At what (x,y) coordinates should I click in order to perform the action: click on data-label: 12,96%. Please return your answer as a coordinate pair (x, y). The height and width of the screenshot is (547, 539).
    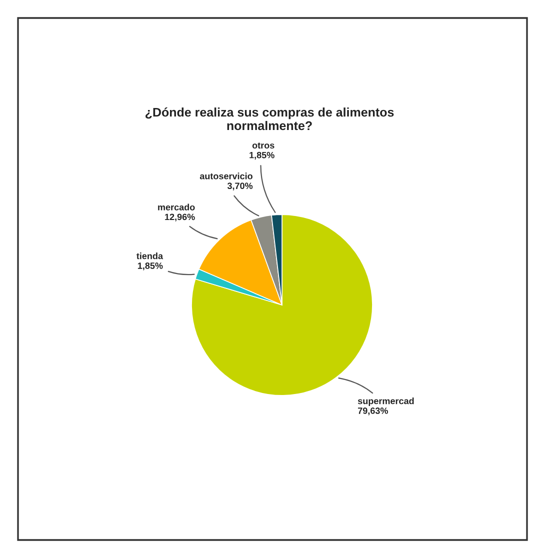
    Looking at the image, I should click on (180, 218).